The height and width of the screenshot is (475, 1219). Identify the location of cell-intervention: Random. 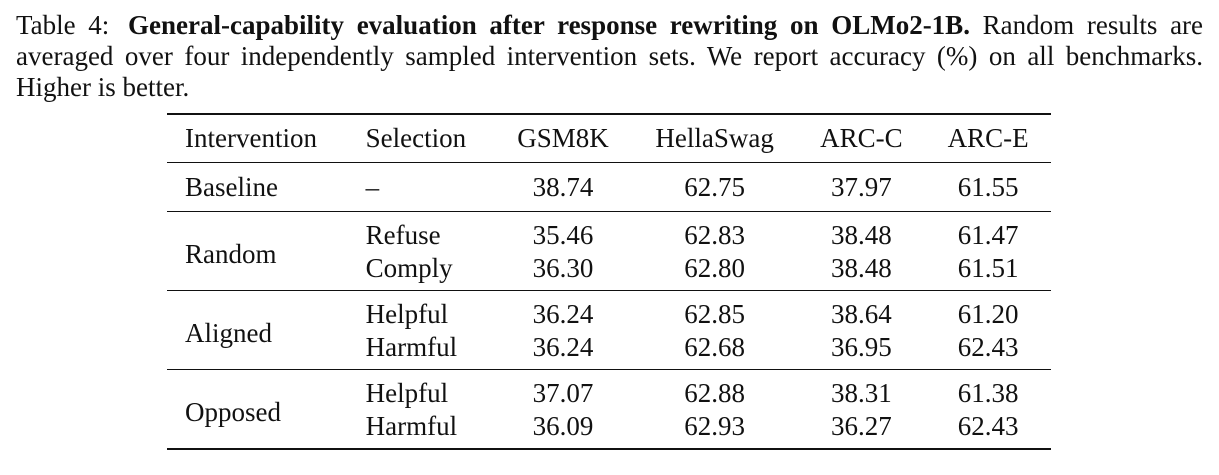
(257, 251).